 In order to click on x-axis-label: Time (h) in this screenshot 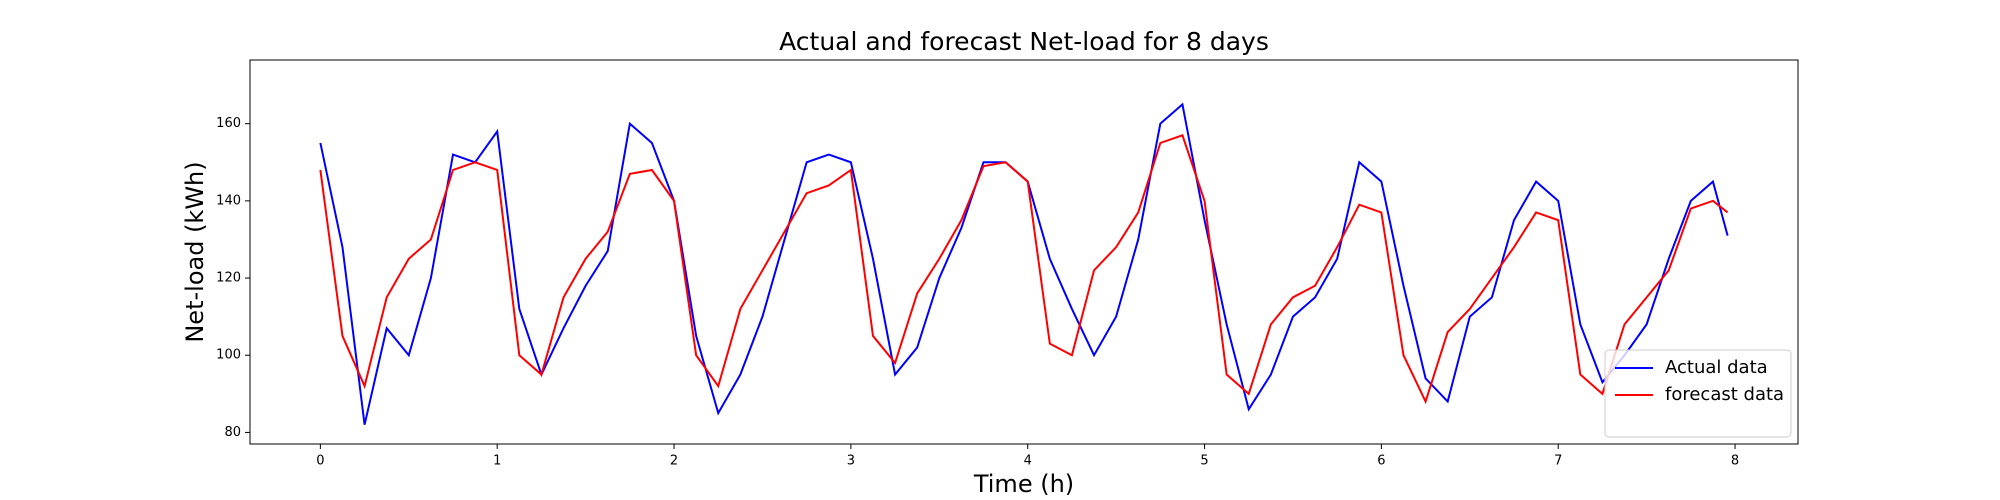, I will do `click(1023, 484)`.